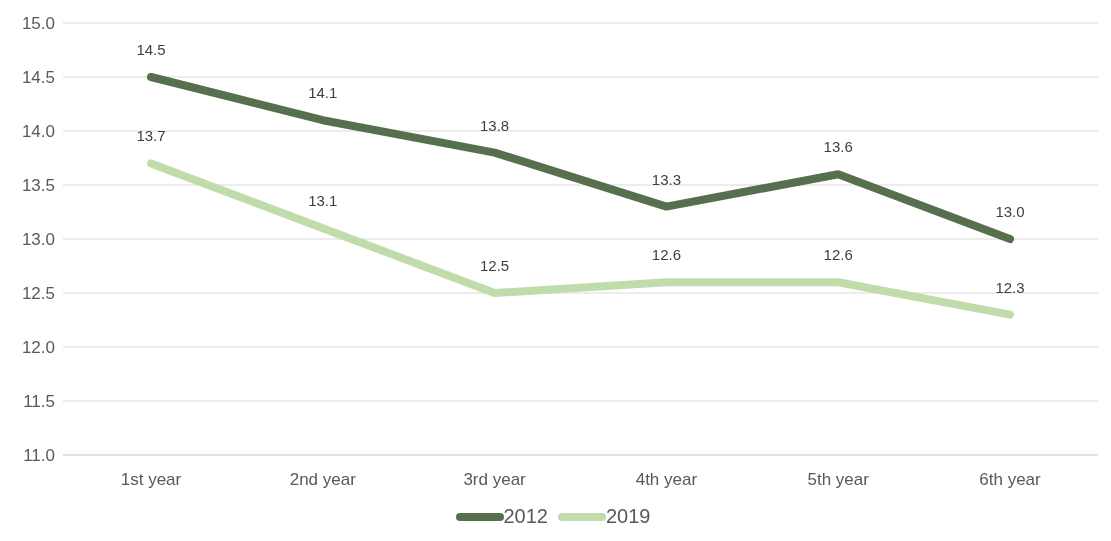  Describe the element at coordinates (38, 132) in the screenshot. I see `y-tick-label: 14.0` at that location.